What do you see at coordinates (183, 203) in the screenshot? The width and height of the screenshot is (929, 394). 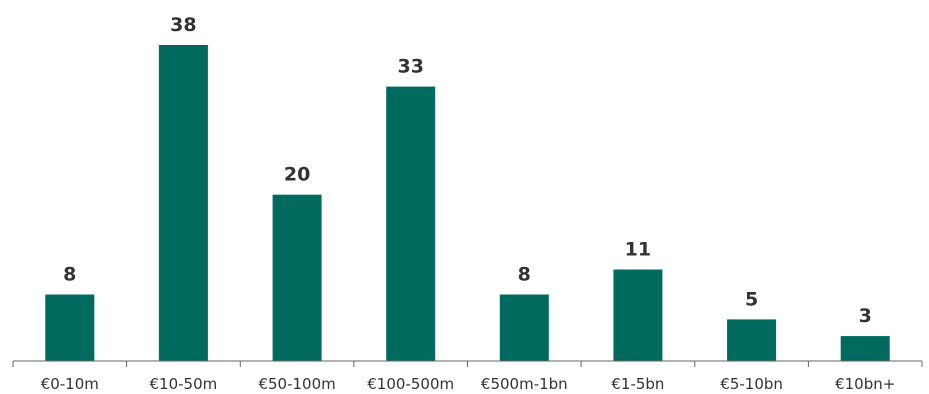 I see `bar-eur10-50m` at bounding box center [183, 203].